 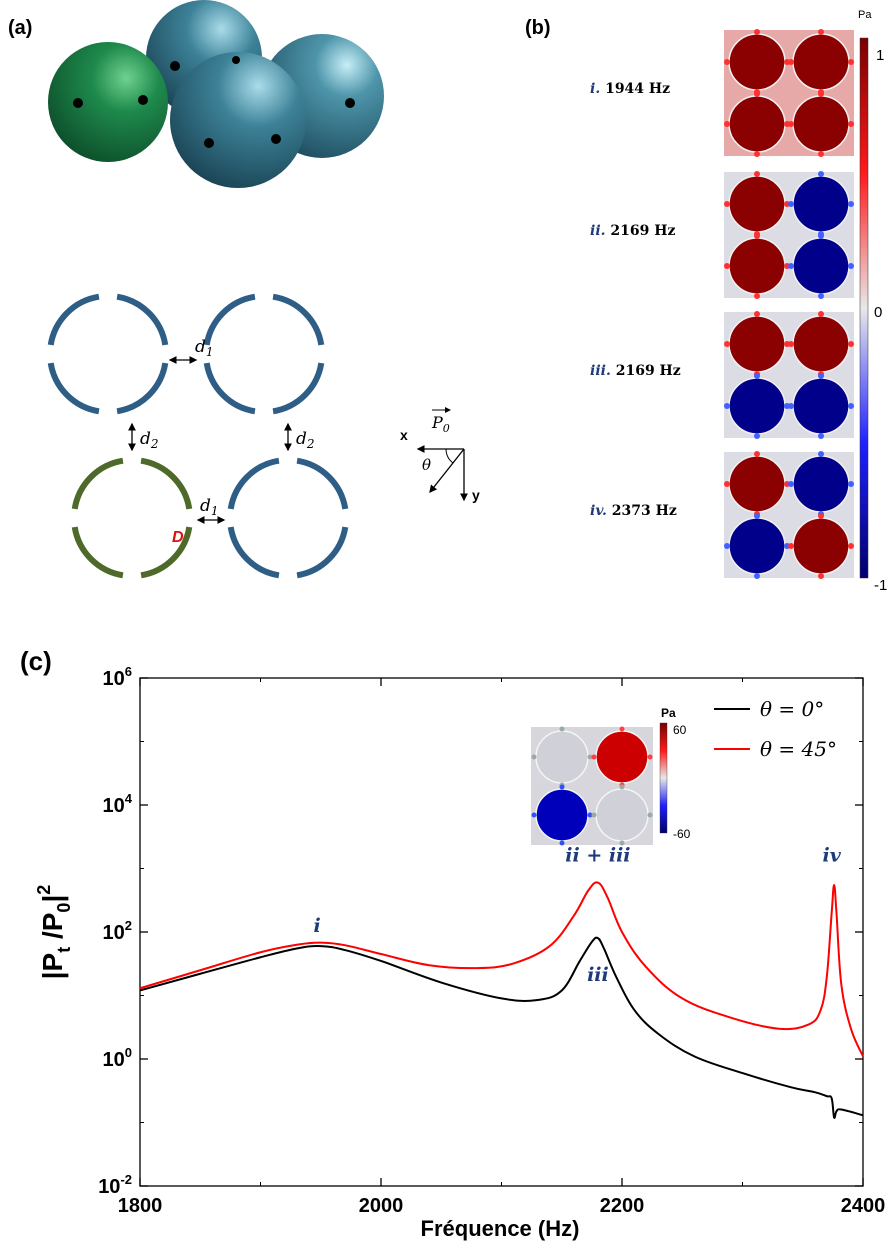 What do you see at coordinates (832, 855) in the screenshot?
I see `peak-annotation: iv` at bounding box center [832, 855].